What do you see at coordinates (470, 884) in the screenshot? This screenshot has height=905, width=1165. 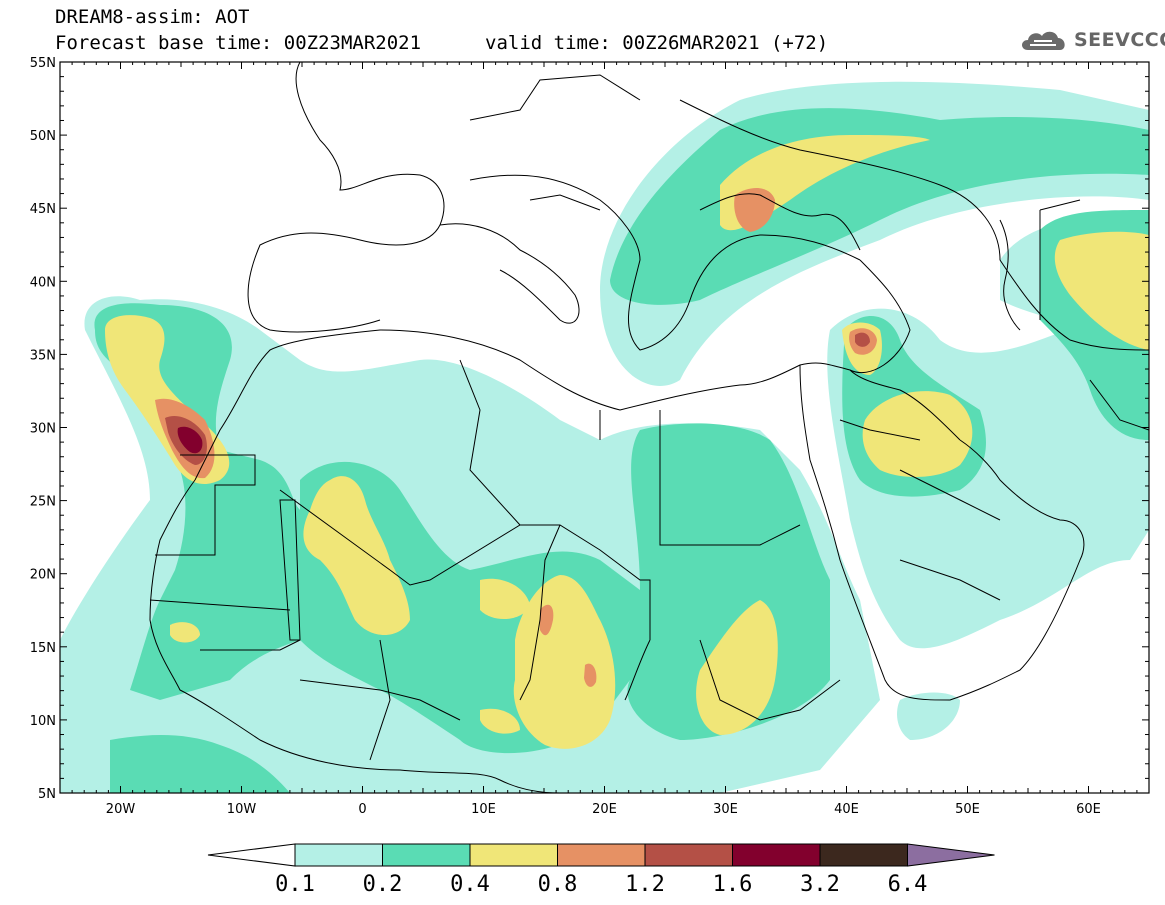 I see `colorbar-label: 0.4` at bounding box center [470, 884].